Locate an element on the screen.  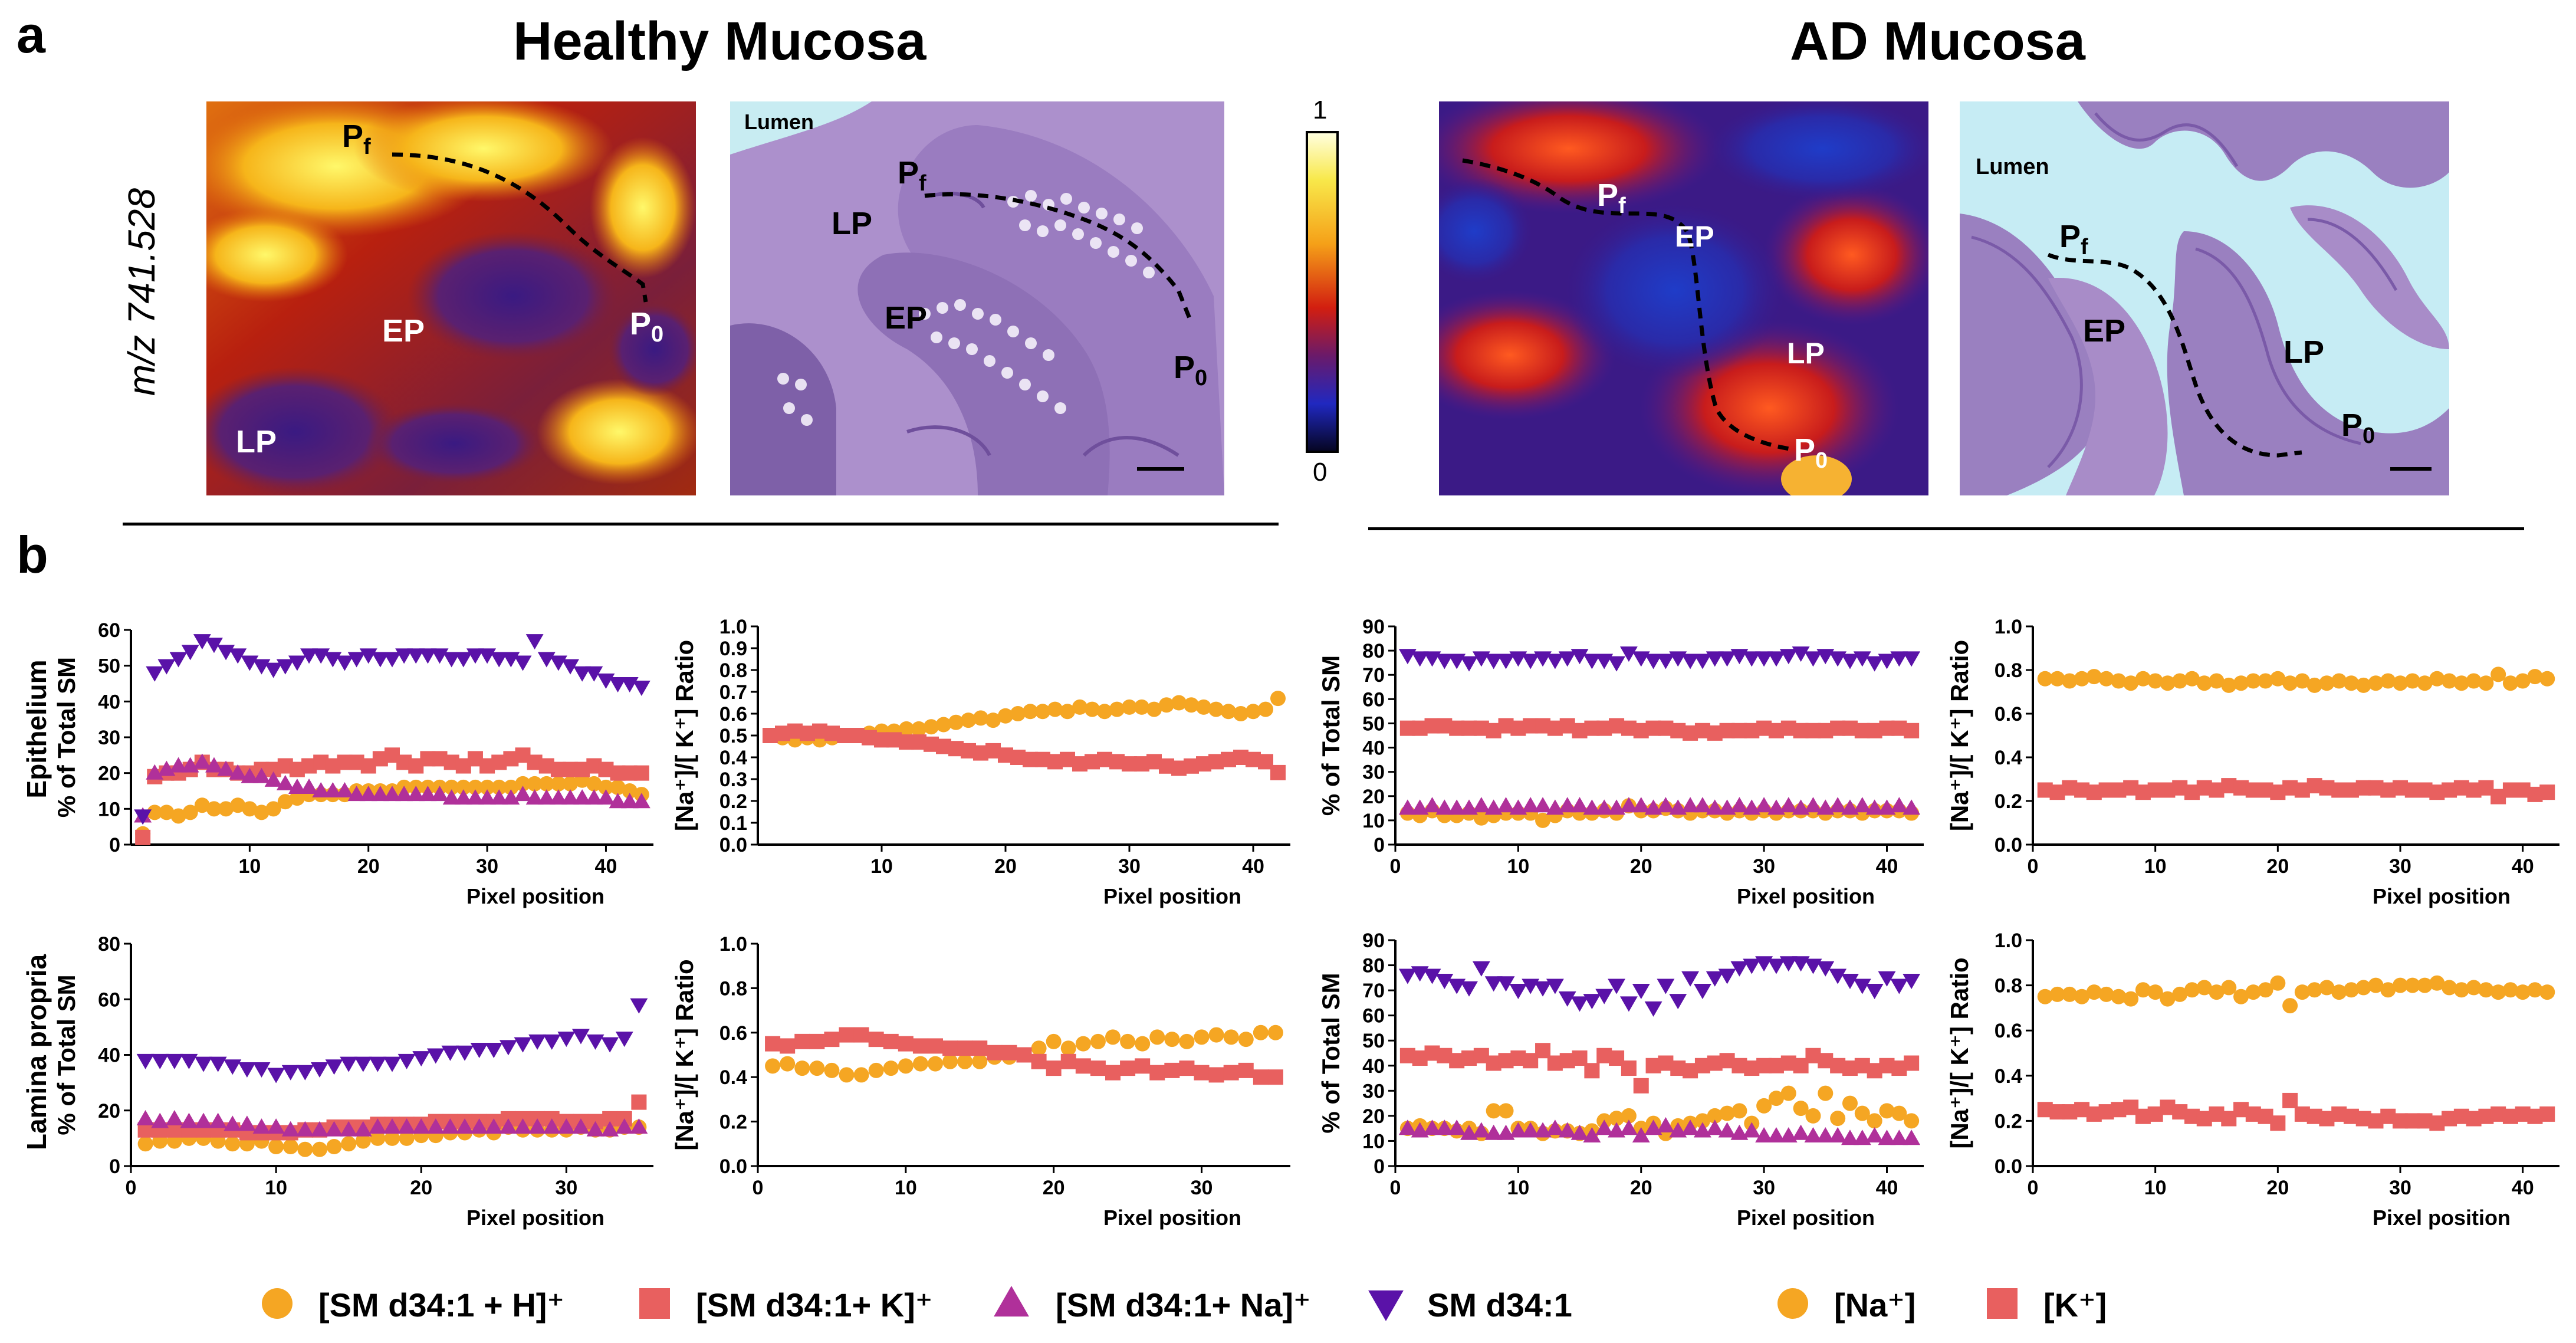
legend-label-sm-na: [SM d34:1+ Na]⁺ is located at coordinates (1183, 1305).